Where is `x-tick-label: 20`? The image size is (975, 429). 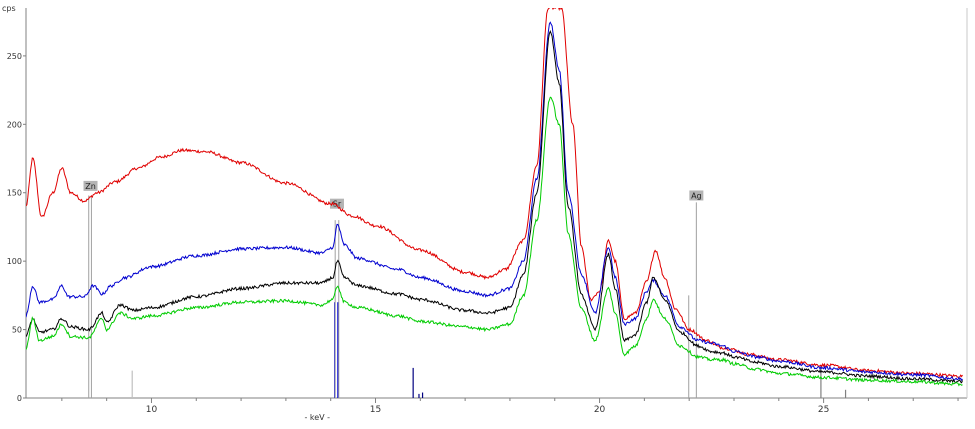 x-tick-label: 20 is located at coordinates (600, 410).